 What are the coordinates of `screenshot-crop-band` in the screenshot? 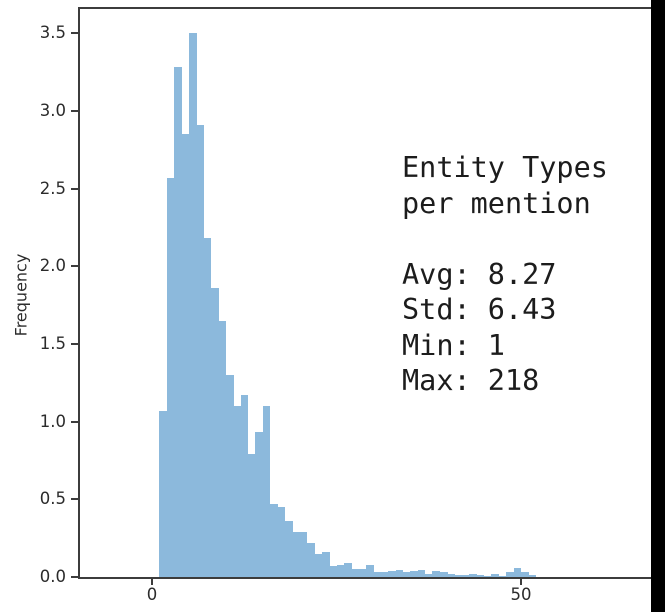 It's located at (658, 306).